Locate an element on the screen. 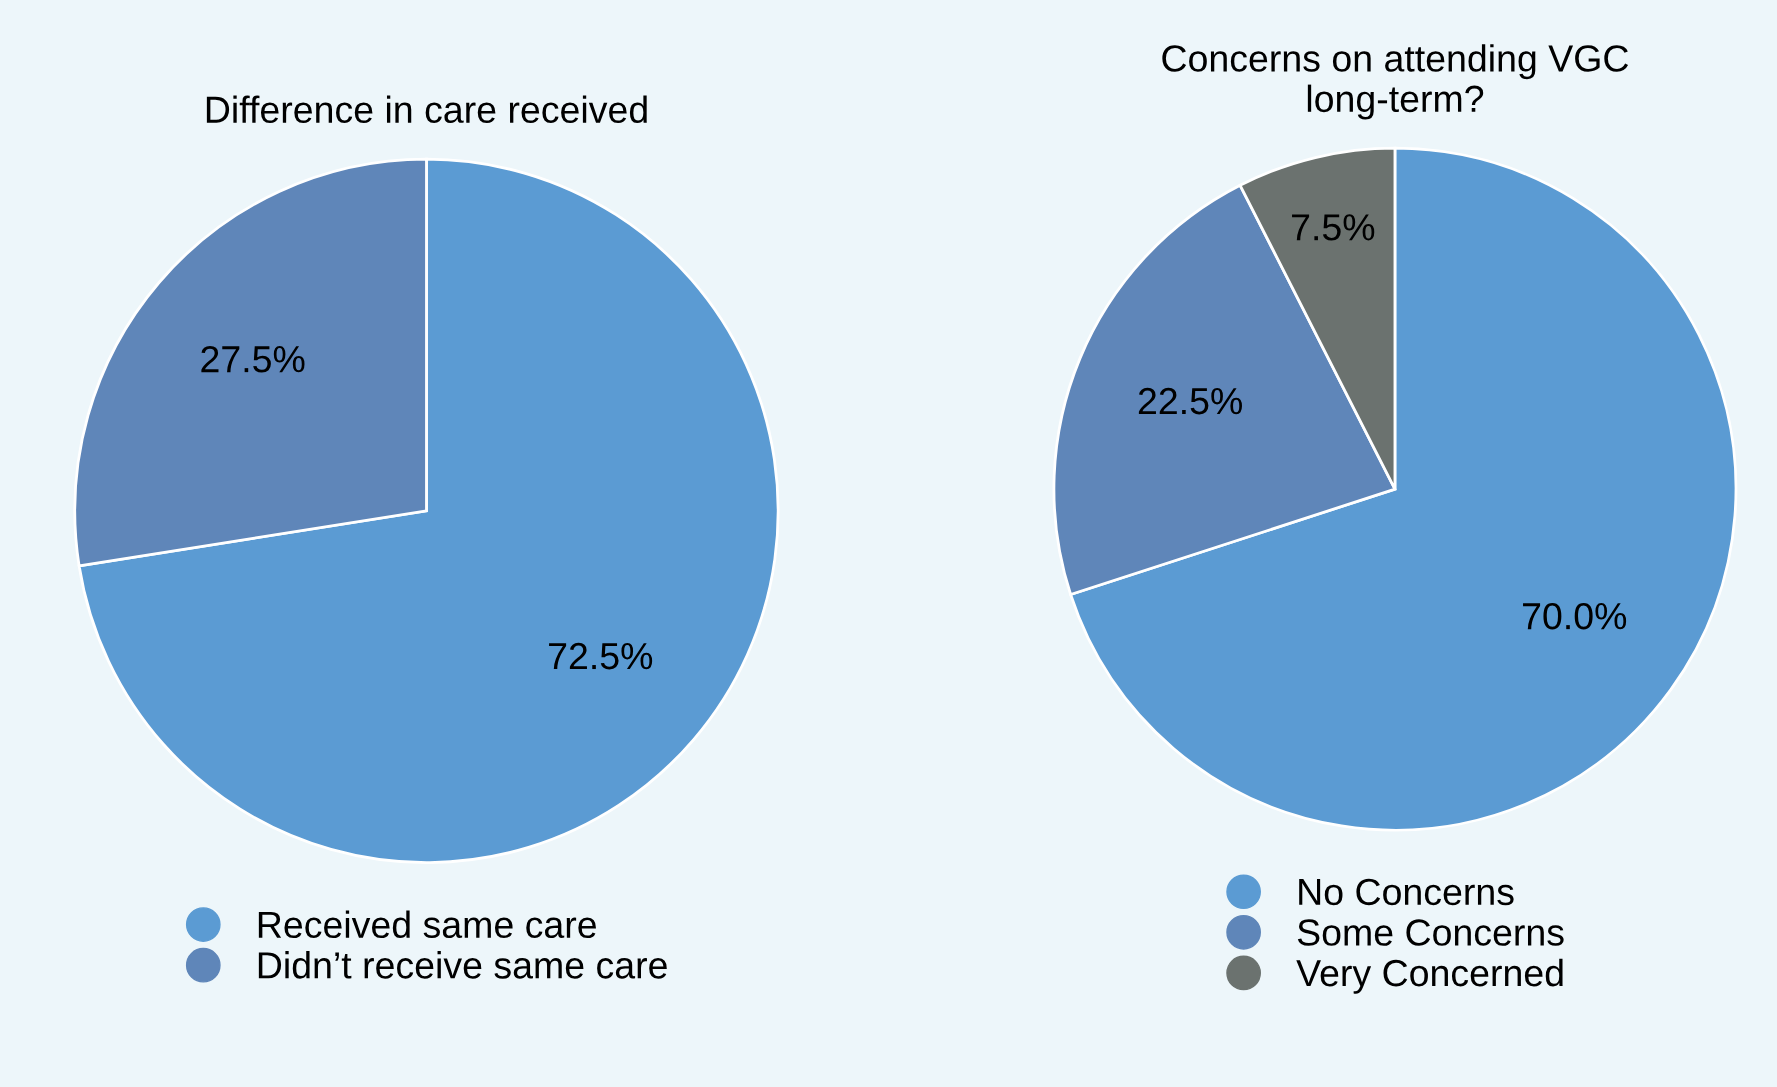 The height and width of the screenshot is (1087, 1777). chart-title: Difference in care received is located at coordinates (426, 109).